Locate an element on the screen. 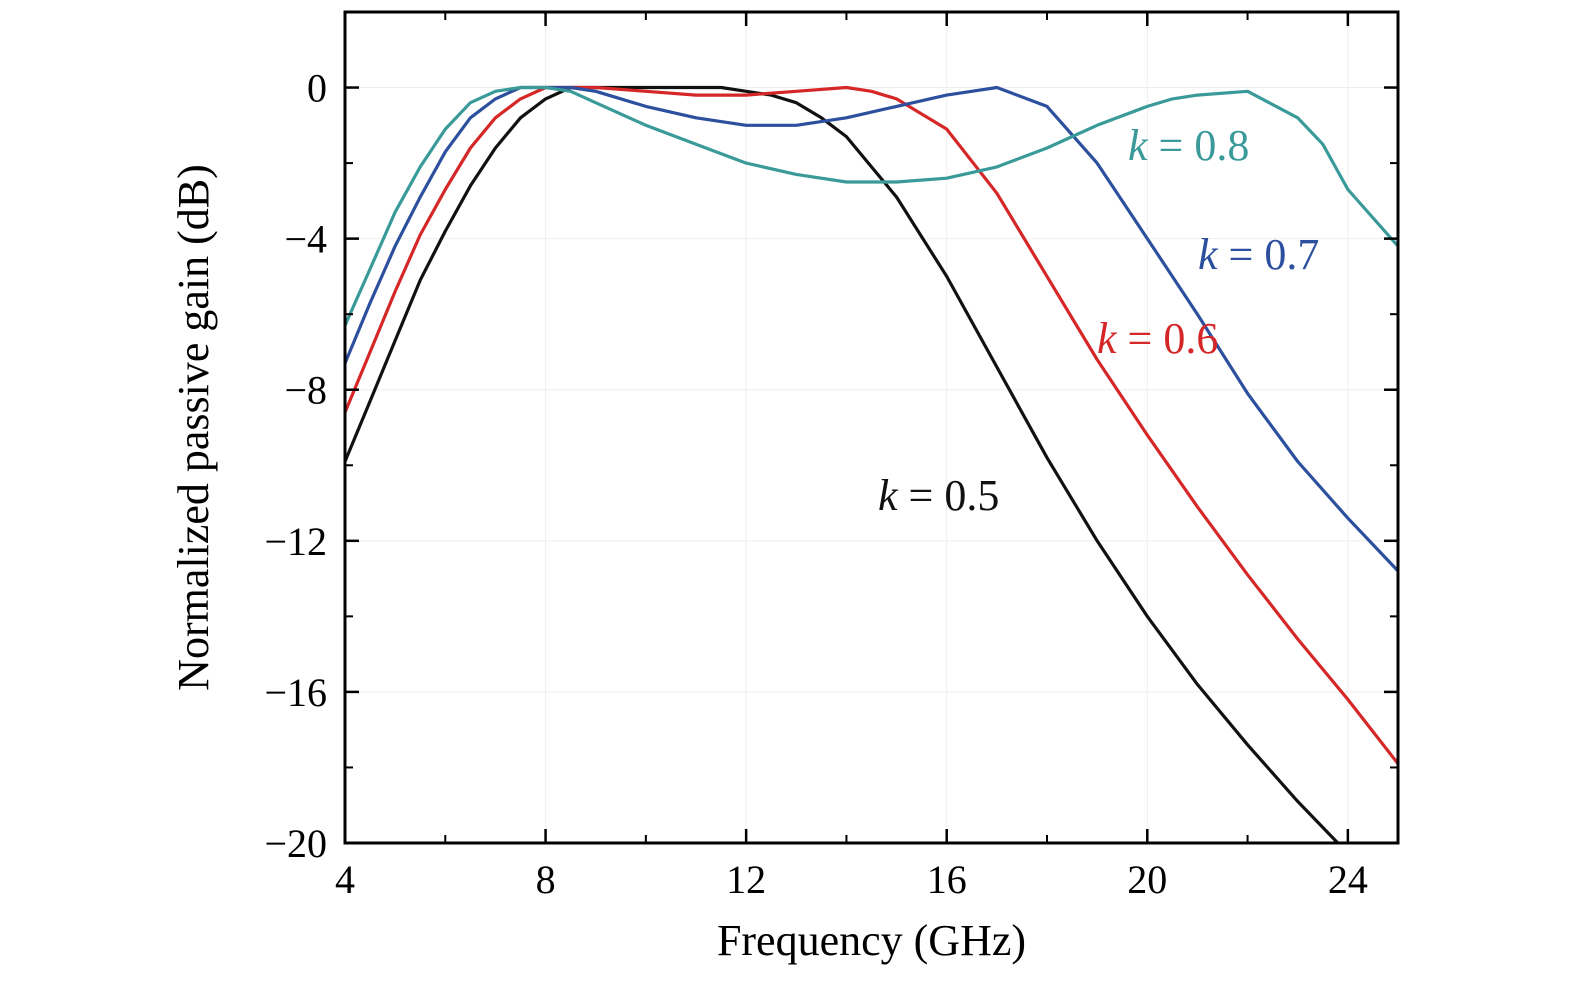 This screenshot has height=984, width=1575. series-label-value: = 0.8 is located at coordinates (1199, 145).